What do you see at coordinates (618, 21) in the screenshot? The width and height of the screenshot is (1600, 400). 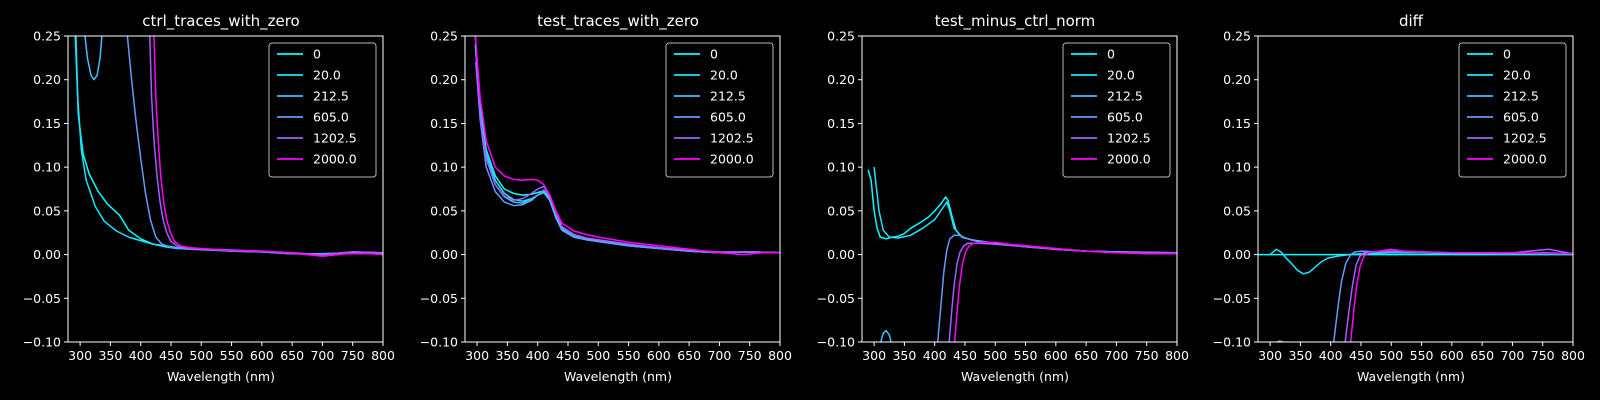 I see `subplot-title: test_traces_with_zero` at bounding box center [618, 21].